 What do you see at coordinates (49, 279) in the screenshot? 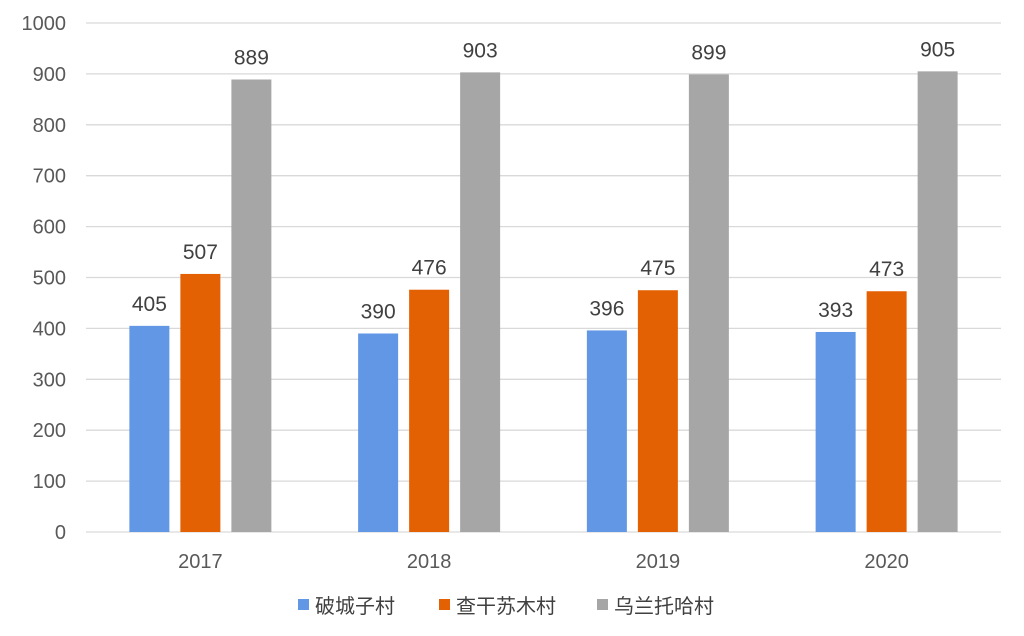
I see `y-tick-label: 500` at bounding box center [49, 279].